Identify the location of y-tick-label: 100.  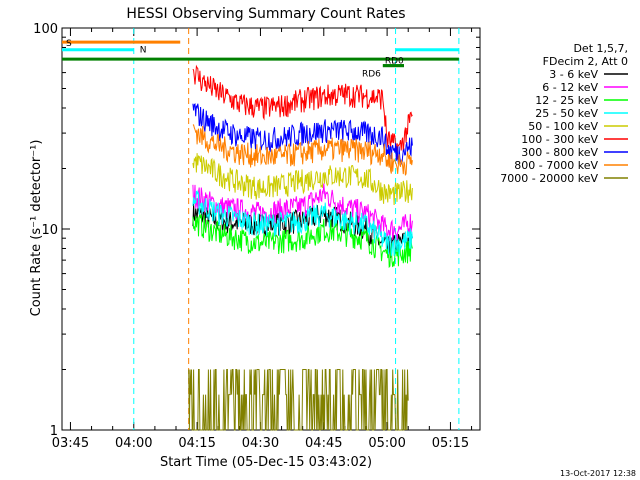
(45, 29).